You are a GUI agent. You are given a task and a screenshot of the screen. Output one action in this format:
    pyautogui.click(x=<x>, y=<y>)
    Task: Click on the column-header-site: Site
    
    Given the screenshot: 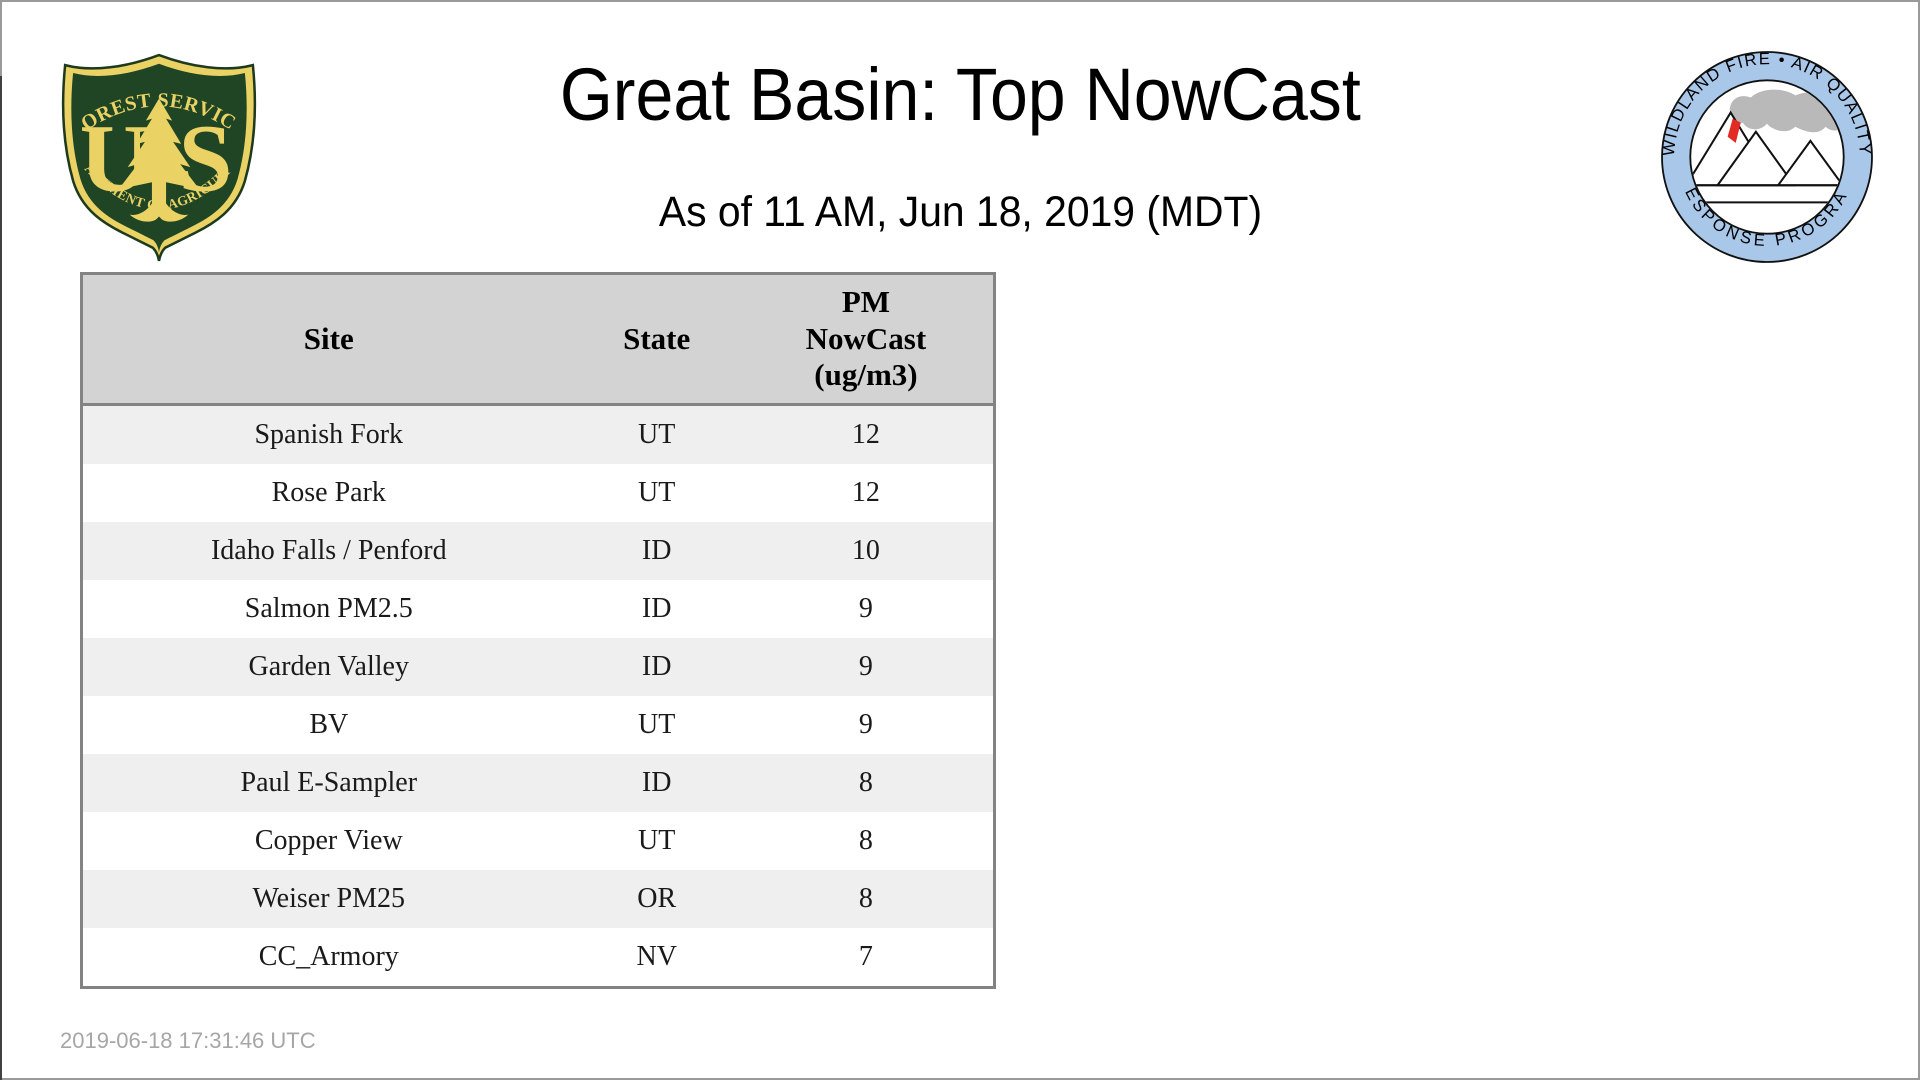 What is the action you would take?
    pyautogui.click(x=328, y=339)
    